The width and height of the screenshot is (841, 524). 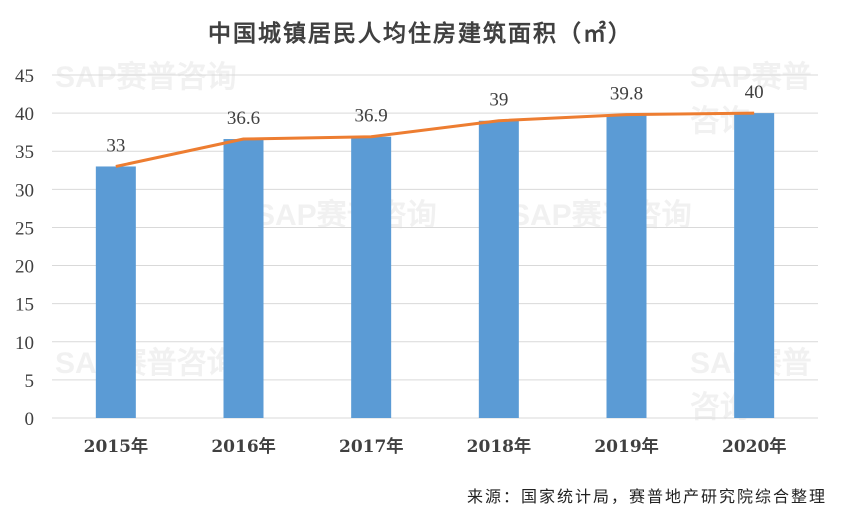 I want to click on x-tick-label: 2016年, so click(x=243, y=446).